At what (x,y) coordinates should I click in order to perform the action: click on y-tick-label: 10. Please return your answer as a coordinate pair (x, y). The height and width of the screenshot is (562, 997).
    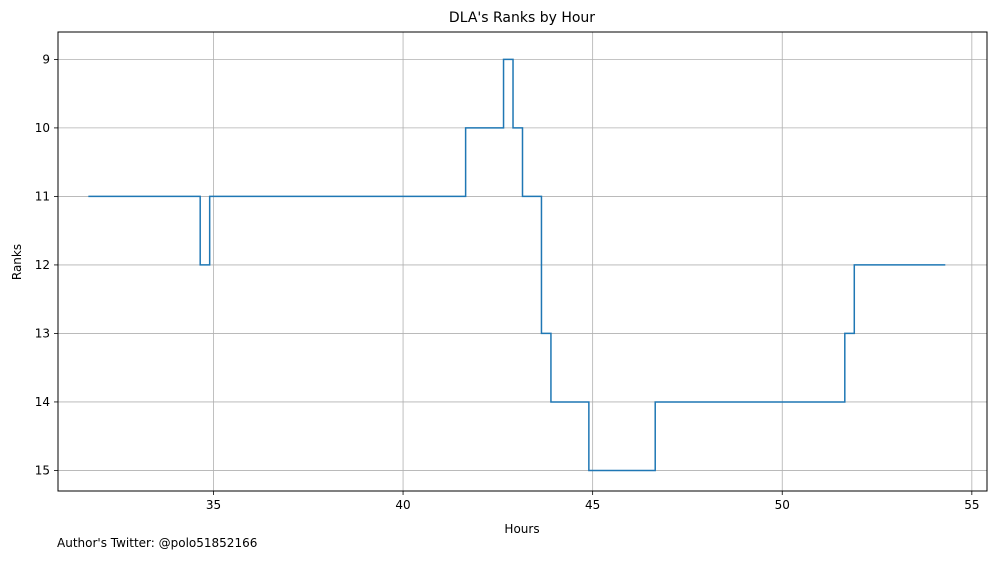
    Looking at the image, I should click on (42, 128).